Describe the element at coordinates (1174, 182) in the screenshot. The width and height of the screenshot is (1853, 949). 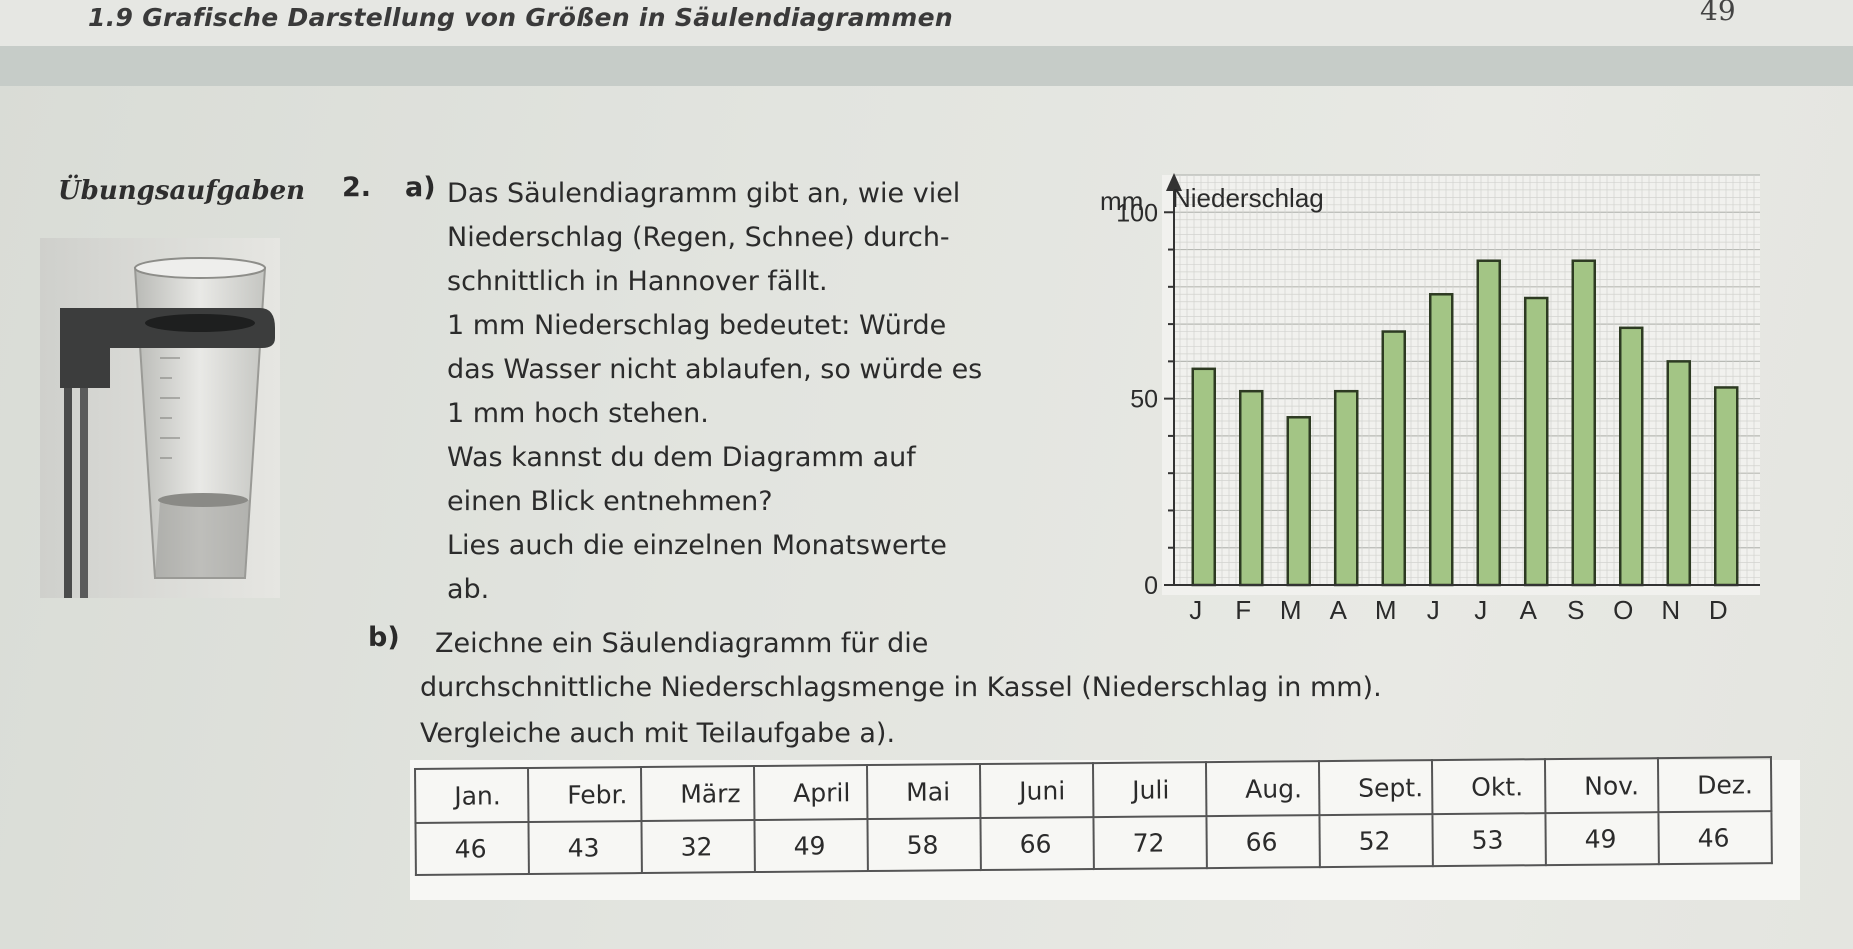
I see `y-axis-arrow` at that location.